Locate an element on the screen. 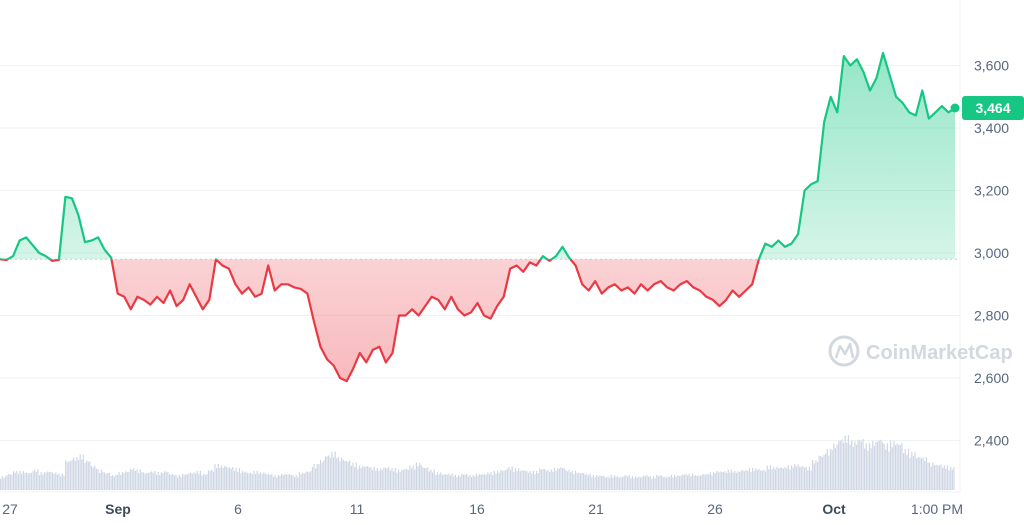 The height and width of the screenshot is (525, 1024). y-tick-label: 3,000 is located at coordinates (991, 253).